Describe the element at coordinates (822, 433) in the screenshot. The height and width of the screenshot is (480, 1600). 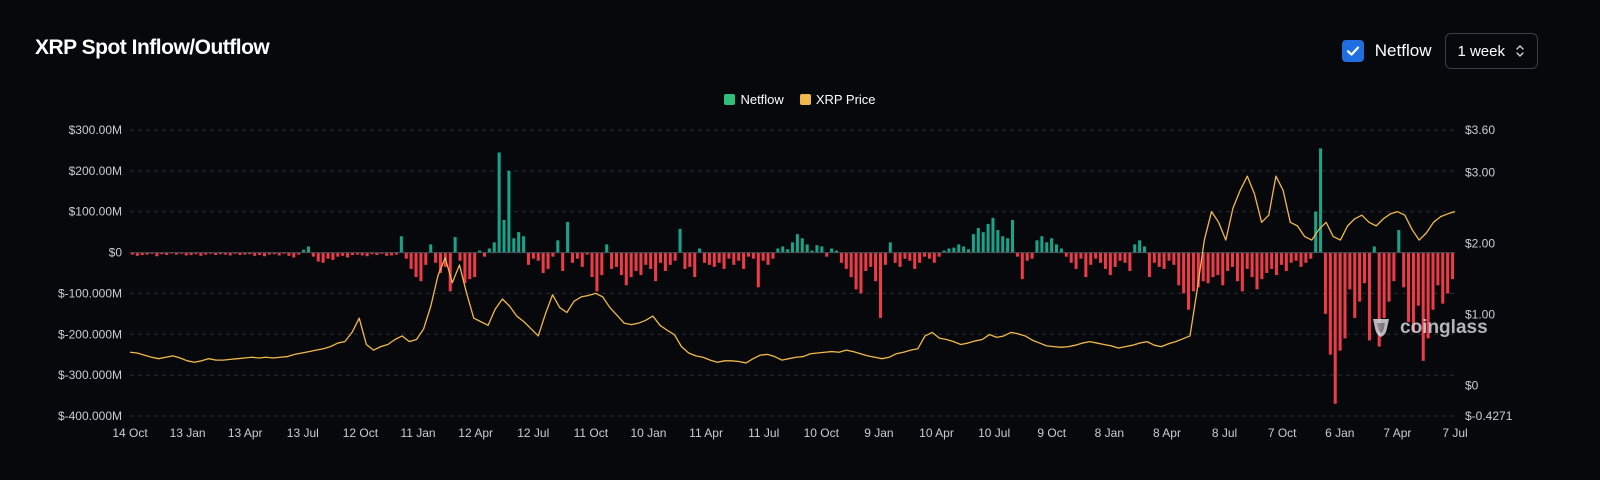
I see `x-axis-tick-label: 10 Oct` at that location.